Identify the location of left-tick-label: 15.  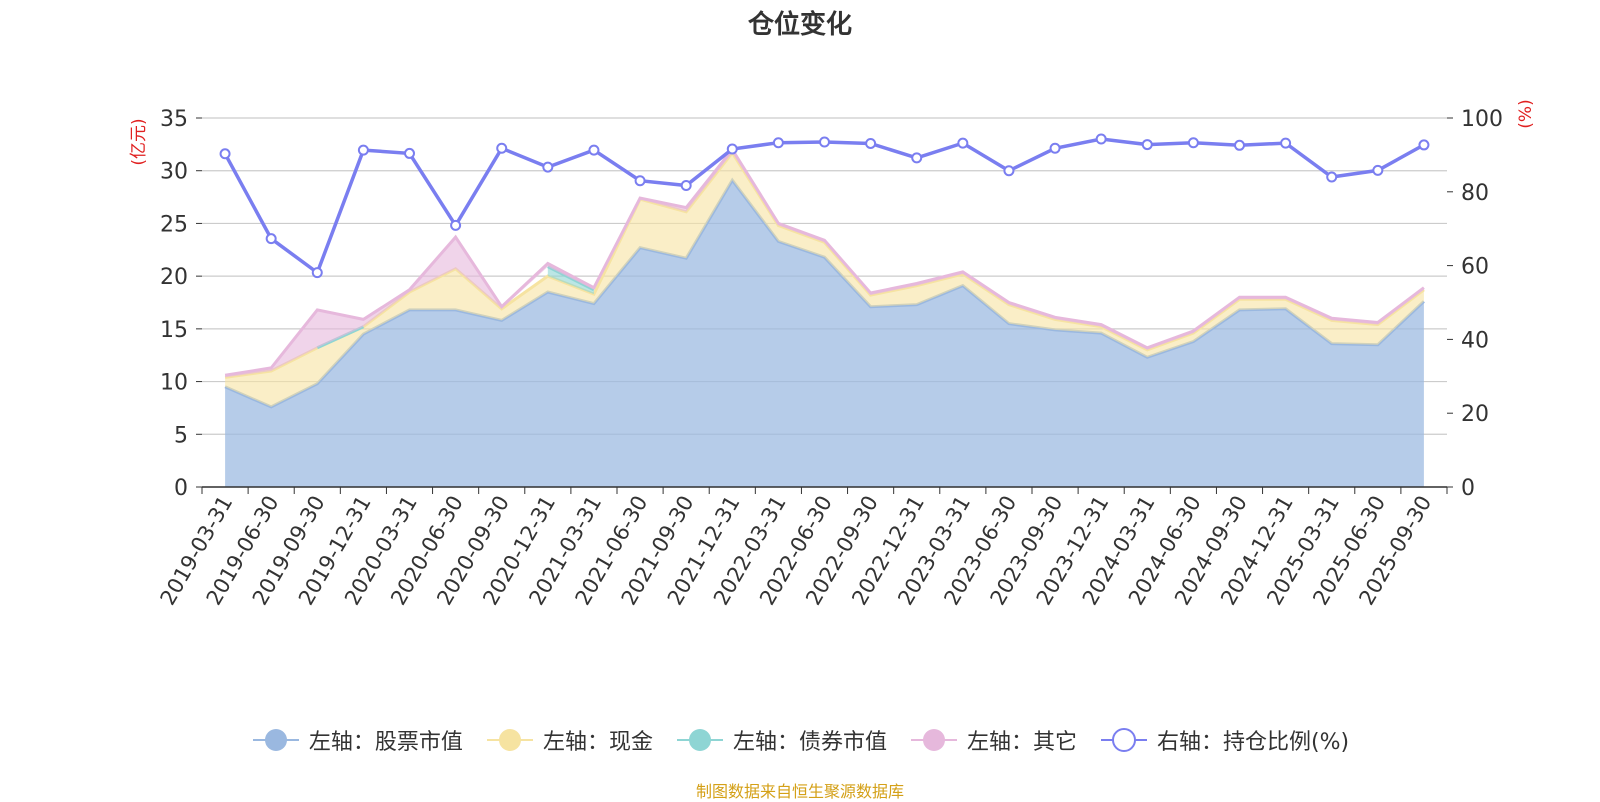
(174, 330).